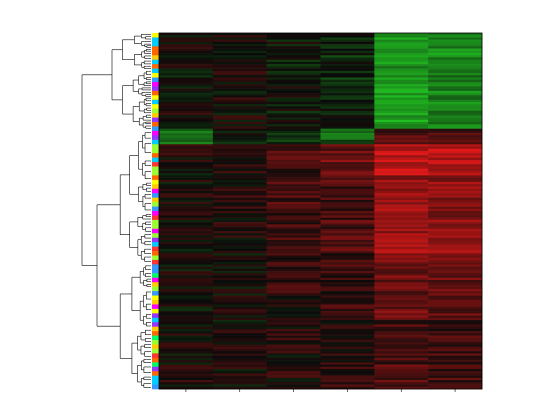 Image resolution: width=560 pixels, height=420 pixels. Describe the element at coordinates (155, 211) in the screenshot. I see `cluster-color-labels` at that location.